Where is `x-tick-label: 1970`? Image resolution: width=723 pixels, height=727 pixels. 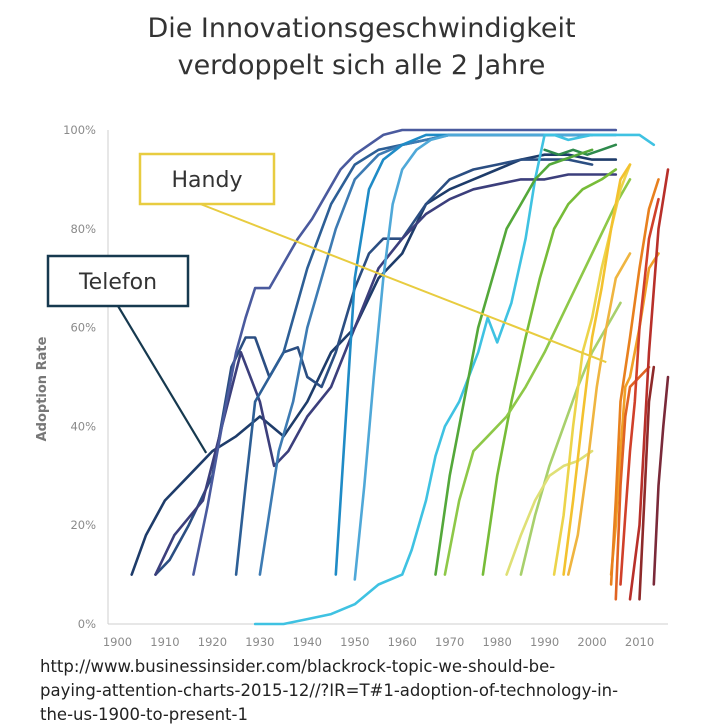 x-tick-label: 1970 is located at coordinates (449, 642).